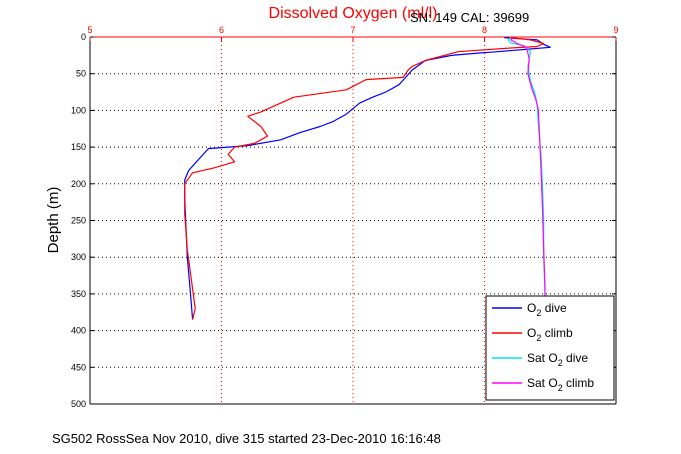 Image resolution: width=681 pixels, height=454 pixels. What do you see at coordinates (81, 74) in the screenshot?
I see `y-tick-label: 50` at bounding box center [81, 74].